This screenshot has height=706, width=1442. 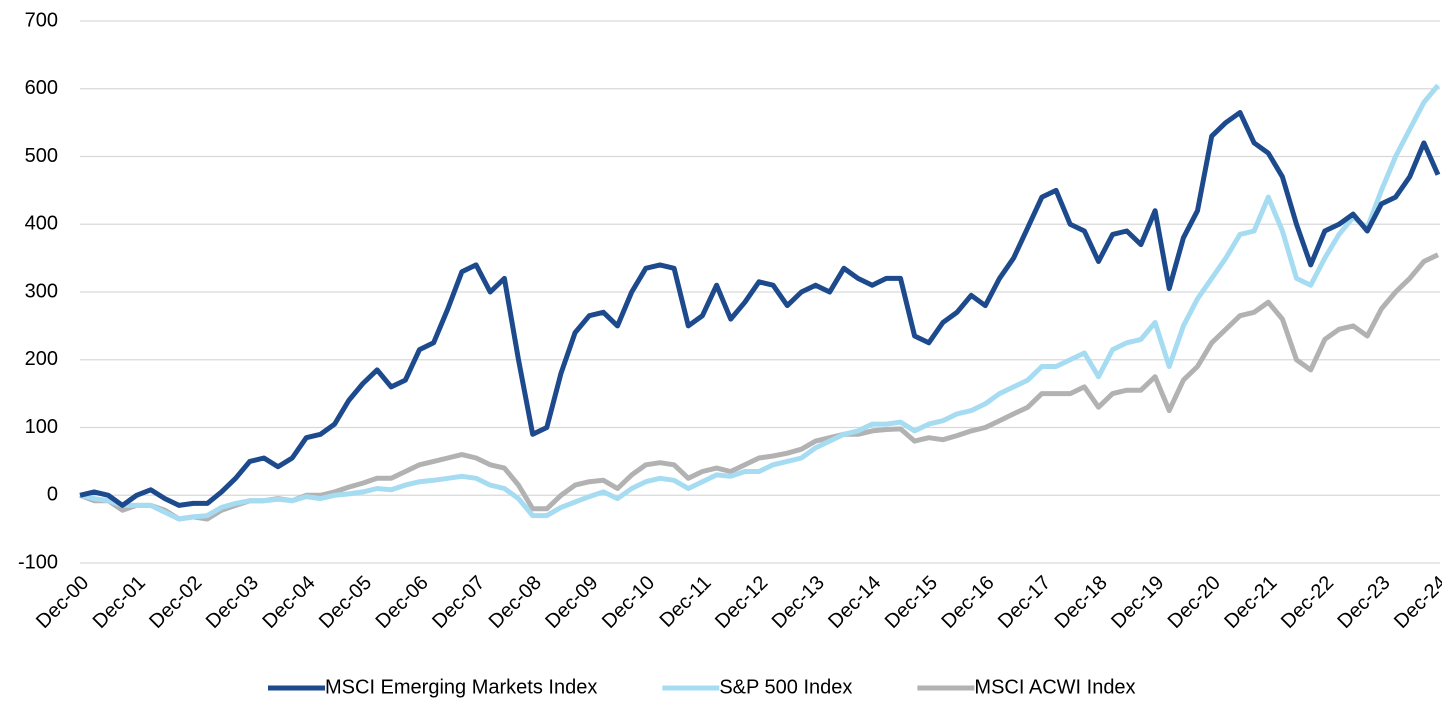 What do you see at coordinates (1194, 602) in the screenshot?
I see `x-tick-label: Dec-20` at bounding box center [1194, 602].